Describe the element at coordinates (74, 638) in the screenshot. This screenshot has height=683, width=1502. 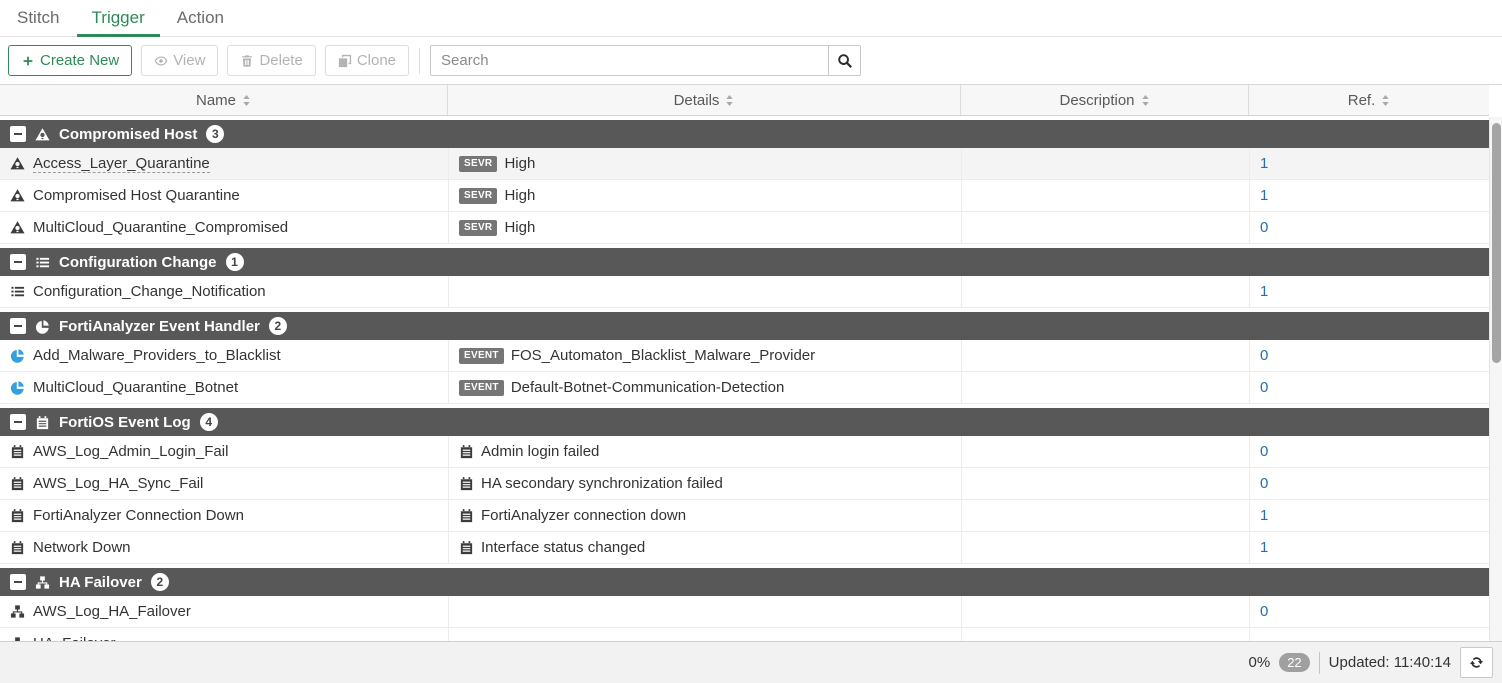
I see `trigger-name: HA_Failover` at that location.